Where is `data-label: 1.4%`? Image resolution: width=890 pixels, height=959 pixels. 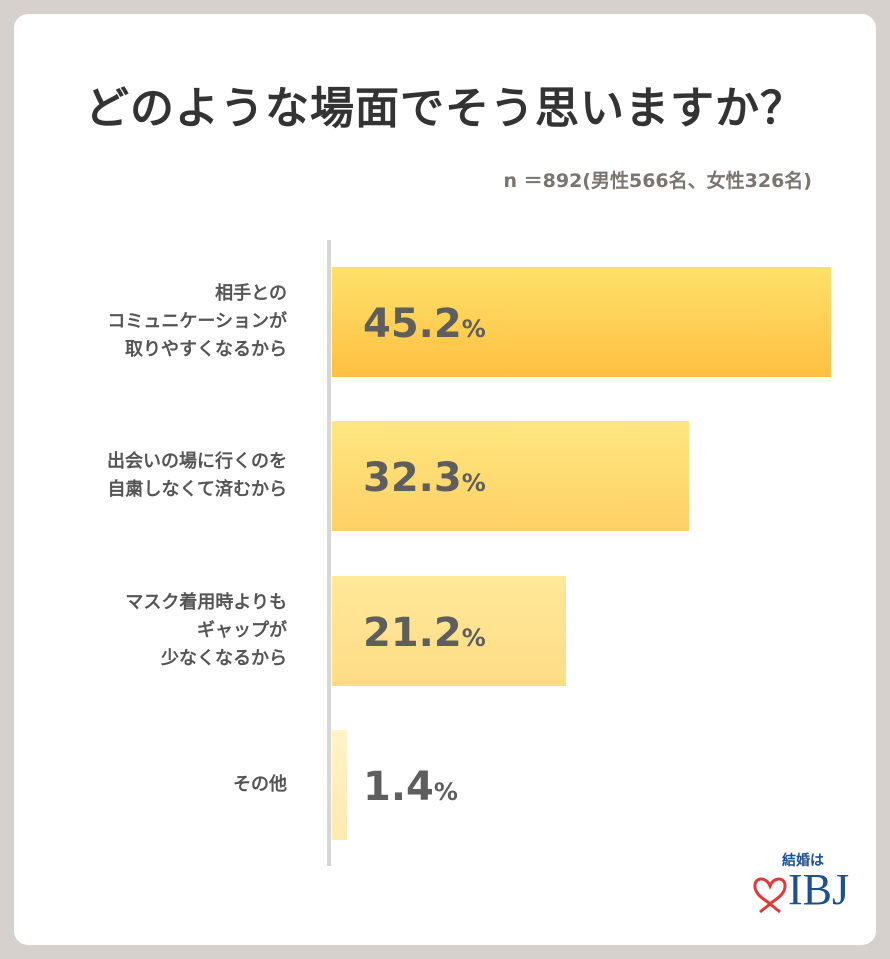
data-label: 1.4% is located at coordinates (410, 787).